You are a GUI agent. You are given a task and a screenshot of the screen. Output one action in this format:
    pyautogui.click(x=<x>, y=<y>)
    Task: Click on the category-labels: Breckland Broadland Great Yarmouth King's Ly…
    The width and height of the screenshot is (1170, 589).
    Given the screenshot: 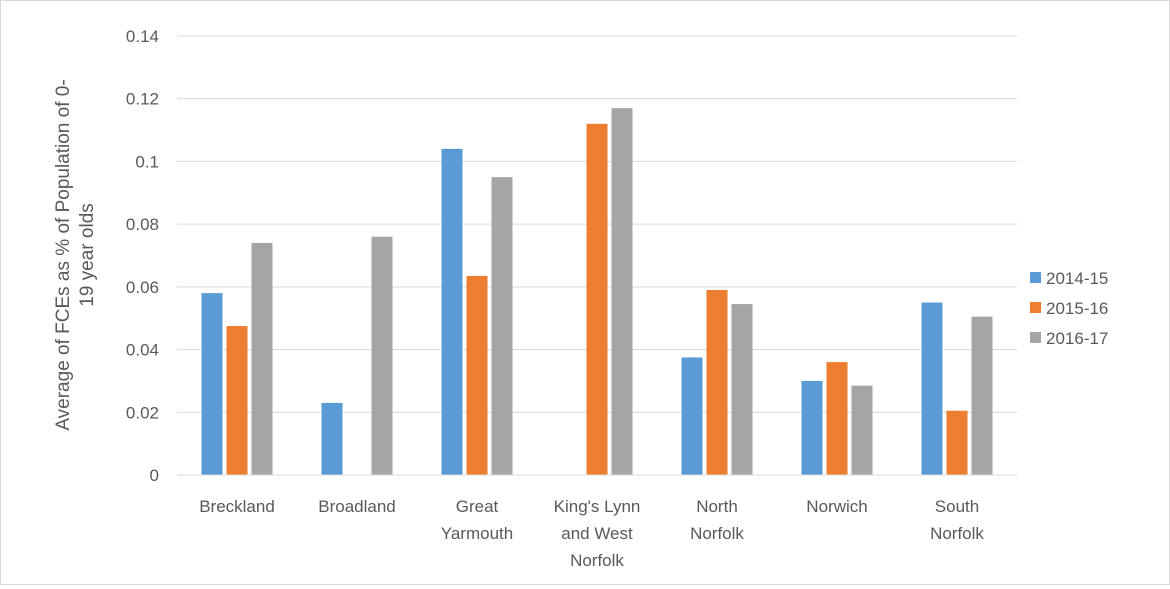 What is the action you would take?
    pyautogui.click(x=591, y=533)
    